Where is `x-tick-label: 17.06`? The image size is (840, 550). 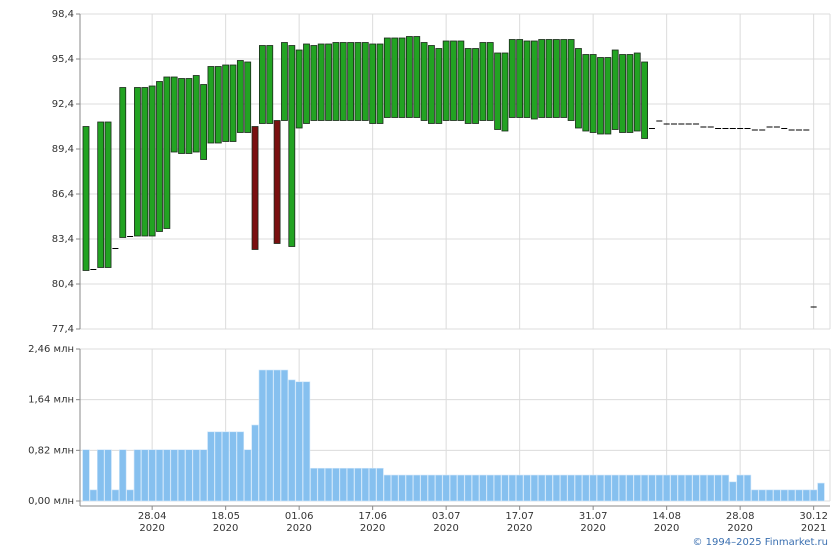
x-tick-label: 17.06 is located at coordinates (372, 516).